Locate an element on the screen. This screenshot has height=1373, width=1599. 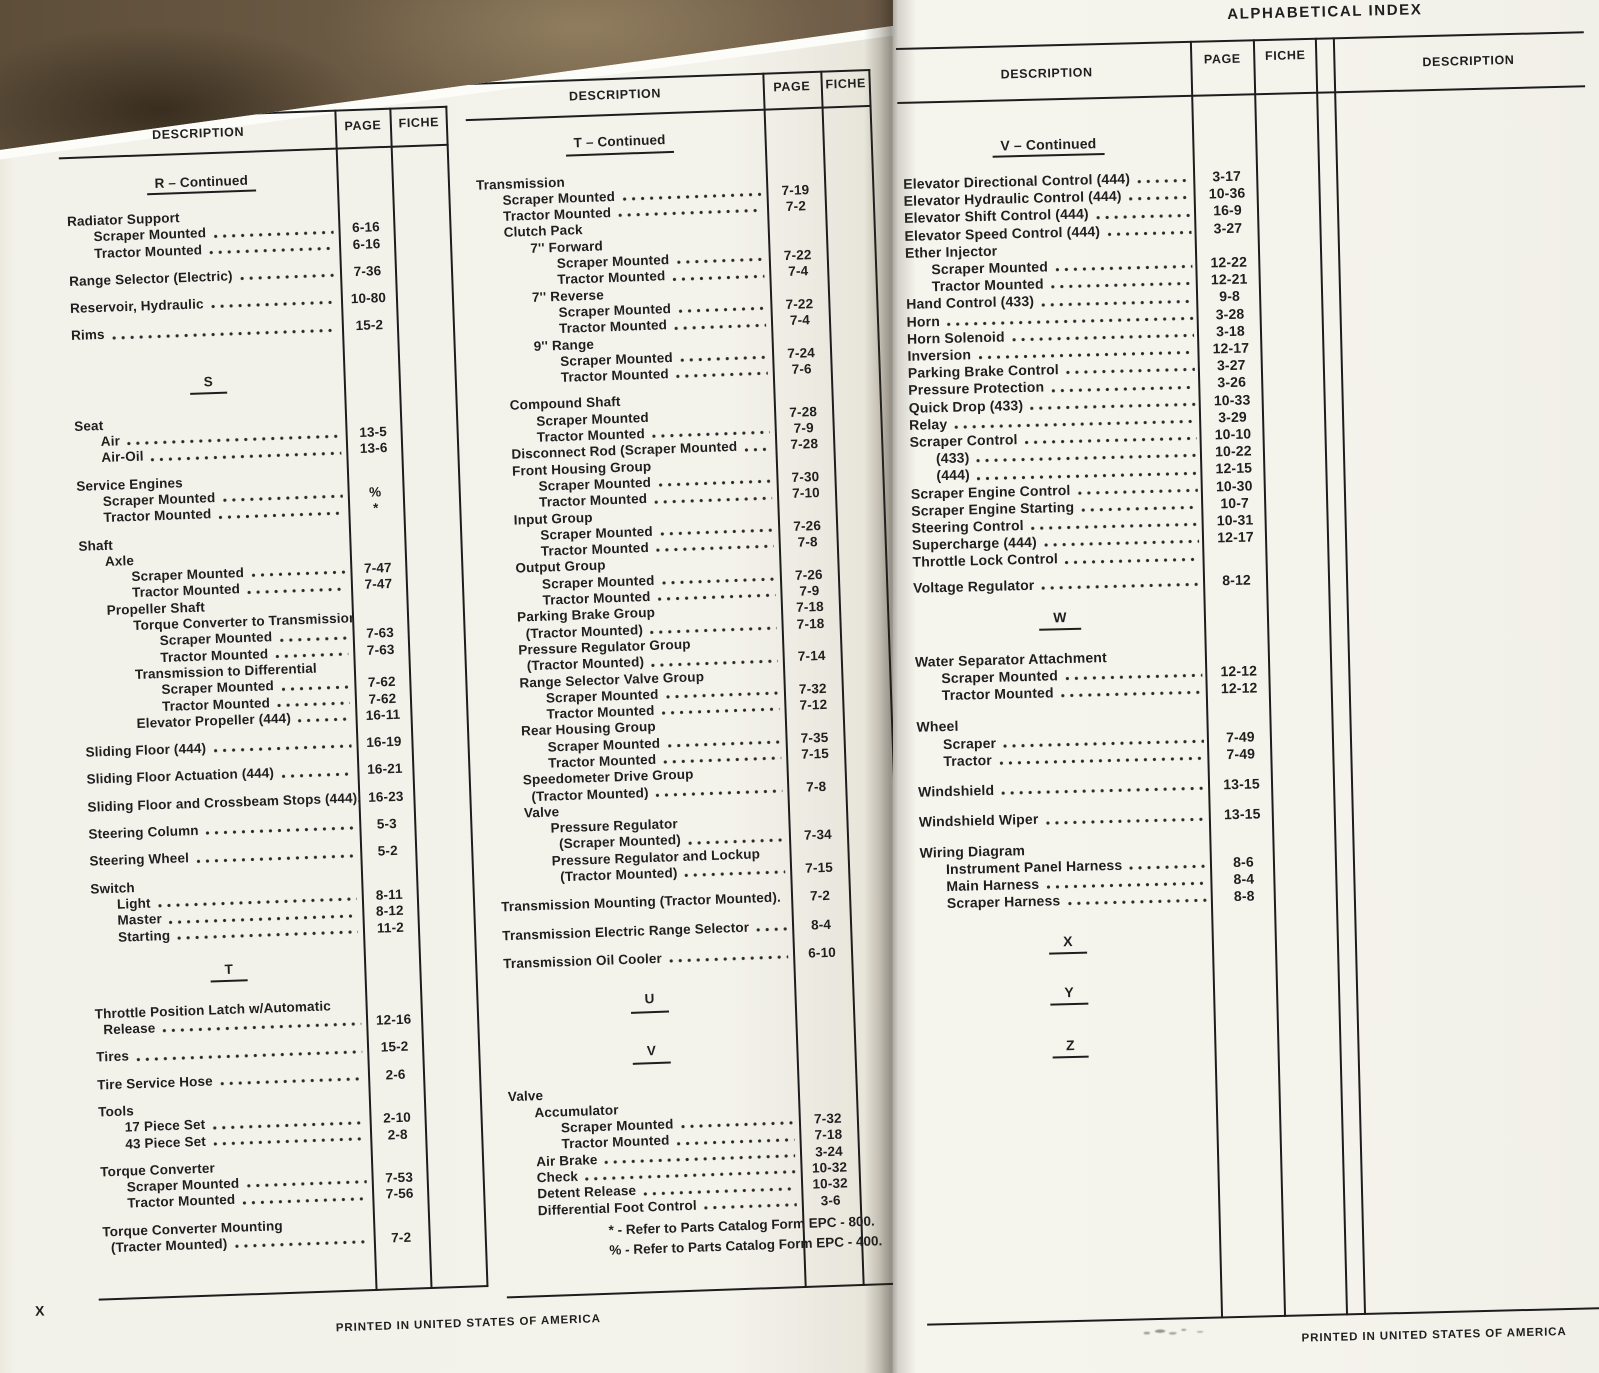
printed-in-usa-right: PRINTED IN UNITED STATES OF AMERICA is located at coordinates (1434, 1335).